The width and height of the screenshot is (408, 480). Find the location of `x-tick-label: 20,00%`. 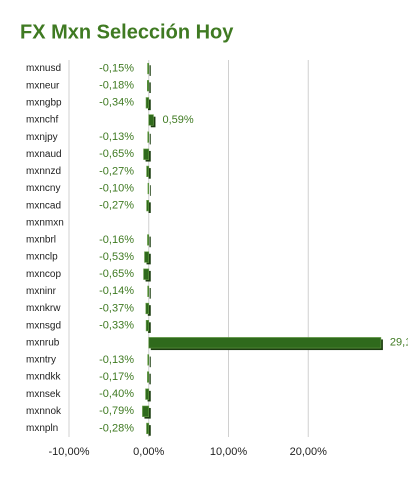

x-tick-label: 20,00% is located at coordinates (309, 452).